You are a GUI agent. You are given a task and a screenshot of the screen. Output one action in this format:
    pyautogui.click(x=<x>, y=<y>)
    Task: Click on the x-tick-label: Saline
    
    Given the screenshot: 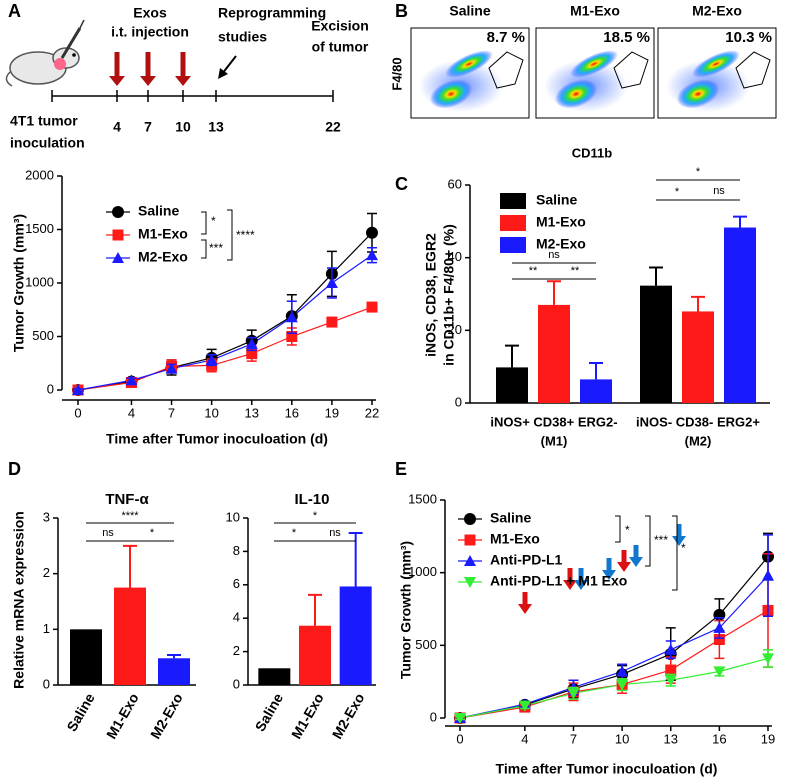 What is the action you would take?
    pyautogui.click(x=80, y=712)
    